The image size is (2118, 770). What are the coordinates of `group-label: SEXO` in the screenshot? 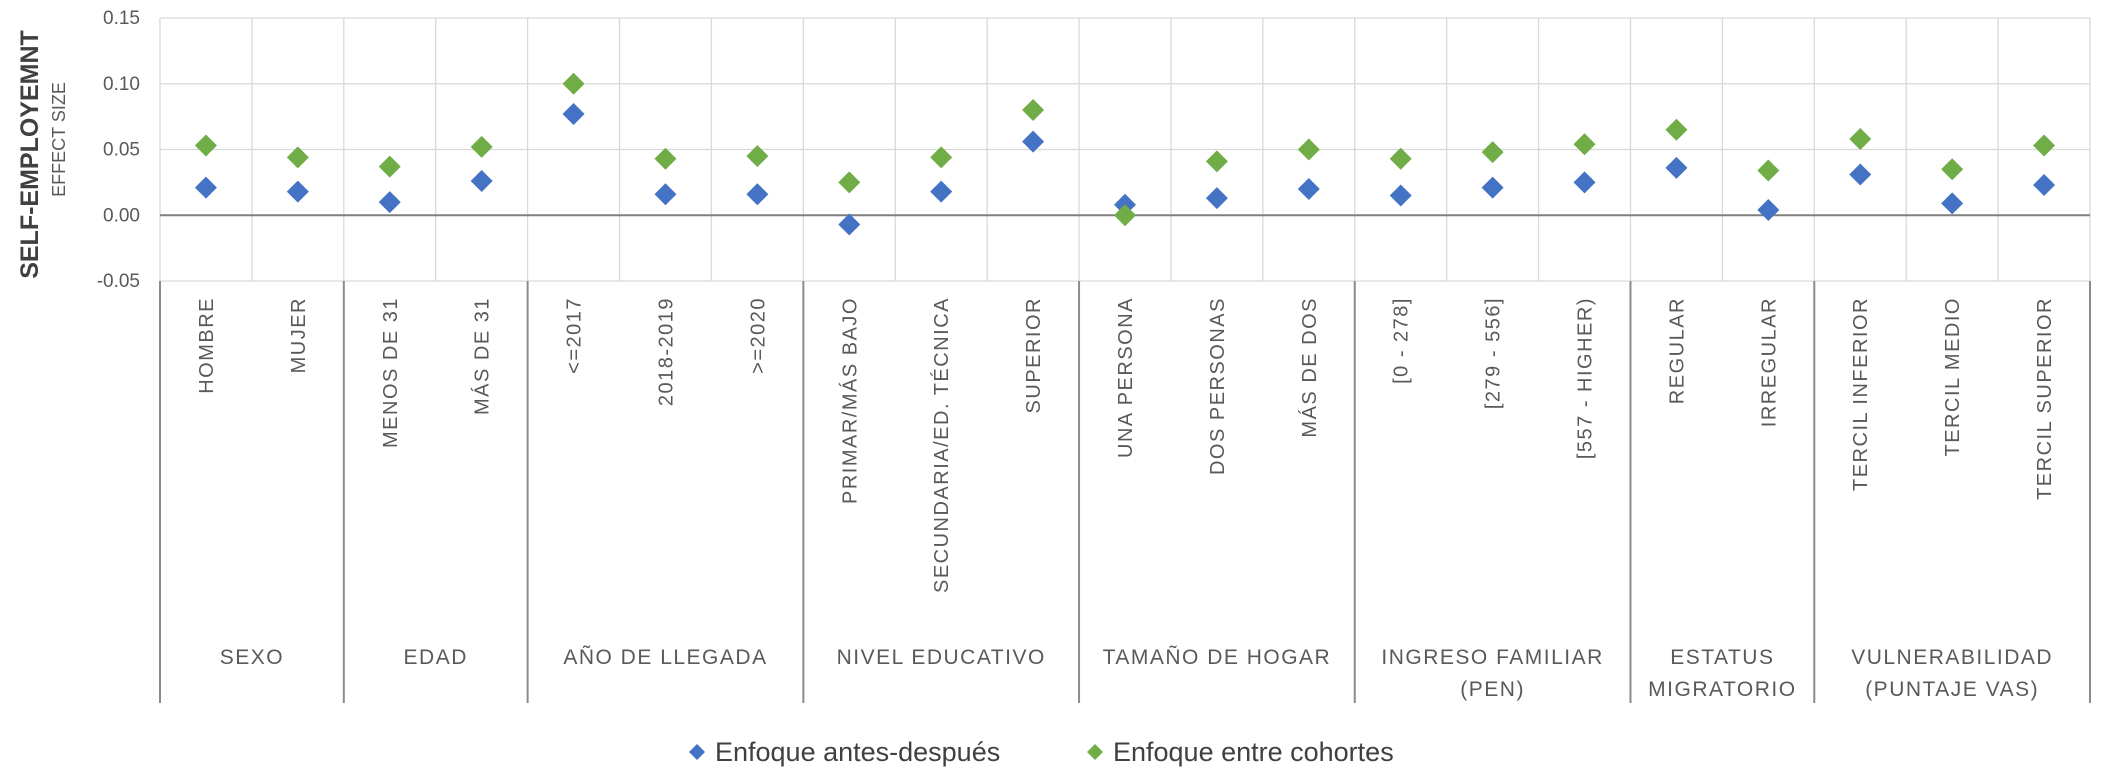 It's located at (252, 657).